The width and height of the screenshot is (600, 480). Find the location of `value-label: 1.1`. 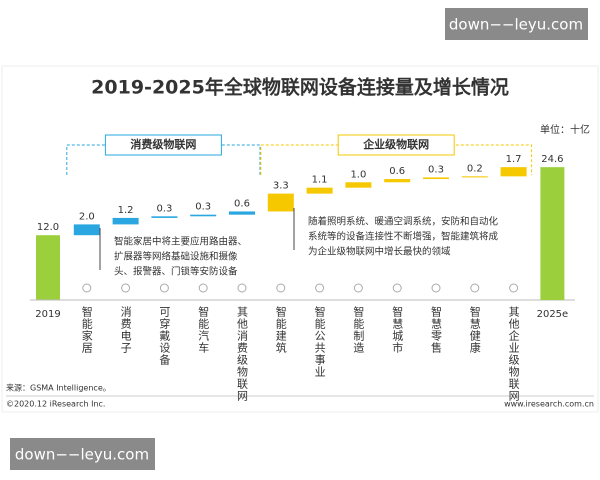

value-label: 1.1 is located at coordinates (320, 180).